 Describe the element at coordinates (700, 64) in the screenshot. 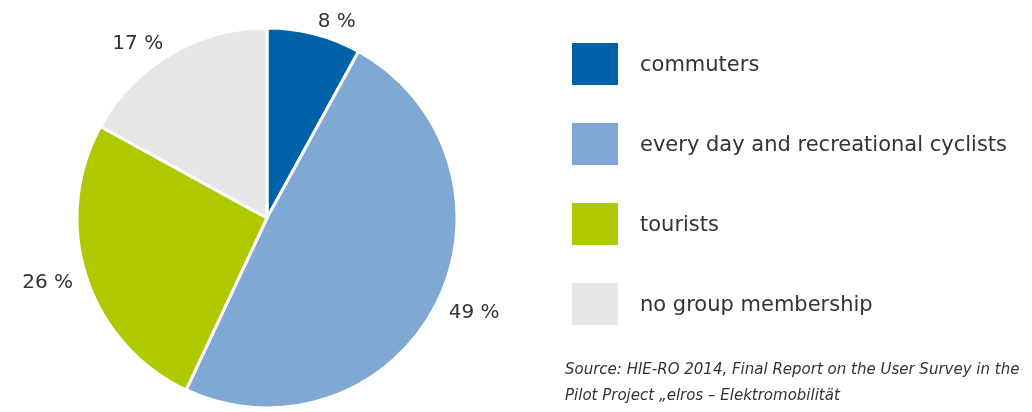

I see `legend-label: commuters` at that location.